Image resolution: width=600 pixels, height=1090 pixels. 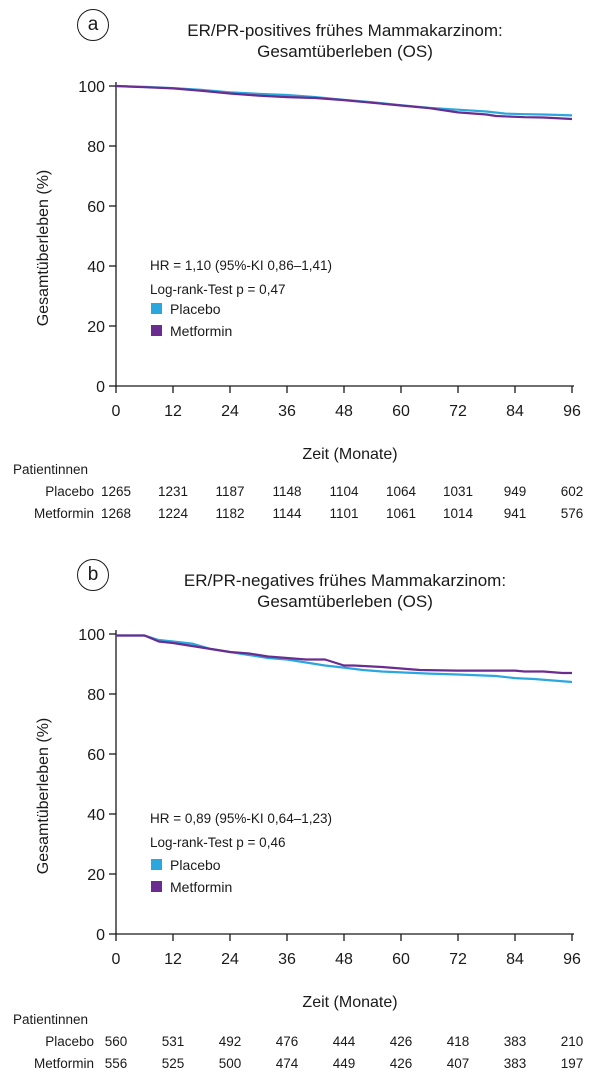 What do you see at coordinates (401, 1063) in the screenshot?
I see `risk-cell: 426` at bounding box center [401, 1063].